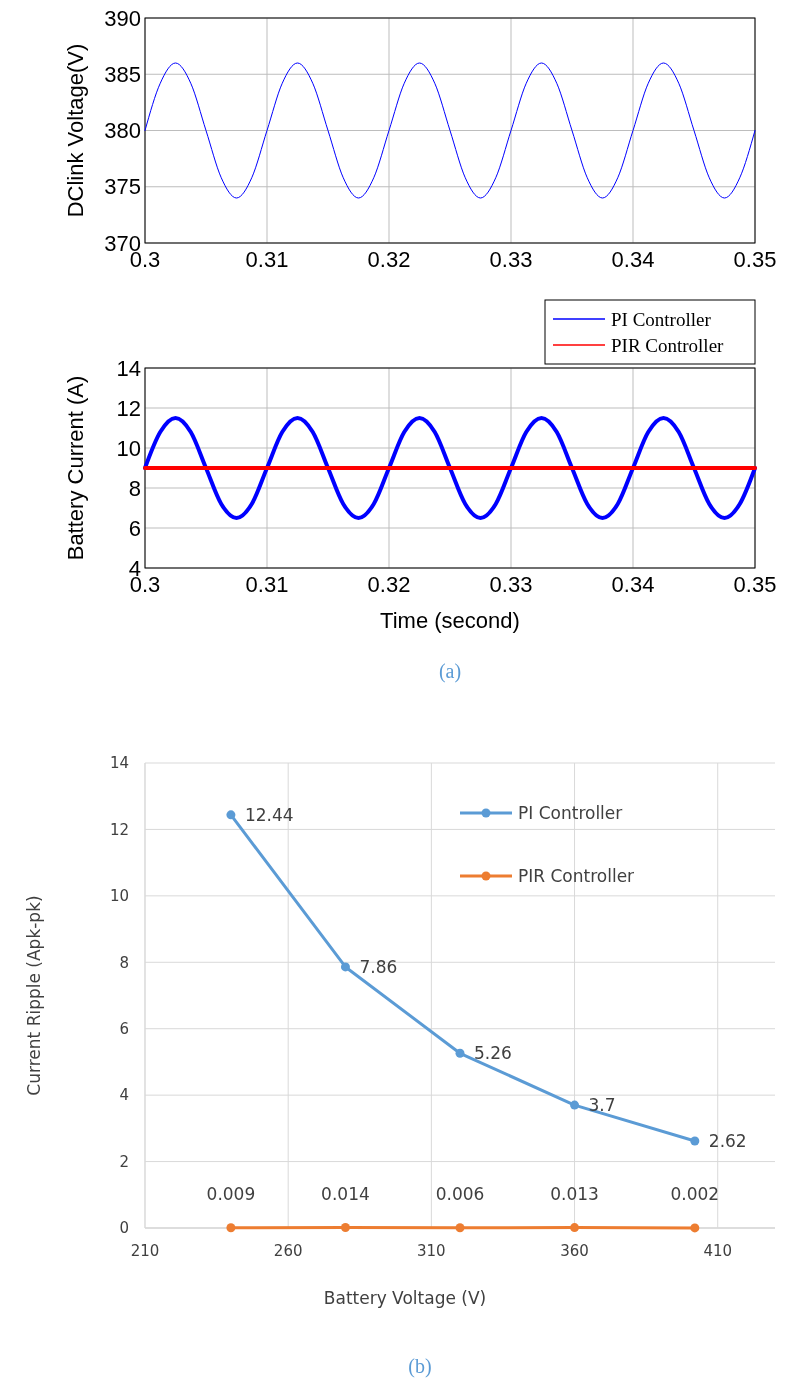  Describe the element at coordinates (695, 1193) in the screenshot. I see `data-label: 0.002` at that location.